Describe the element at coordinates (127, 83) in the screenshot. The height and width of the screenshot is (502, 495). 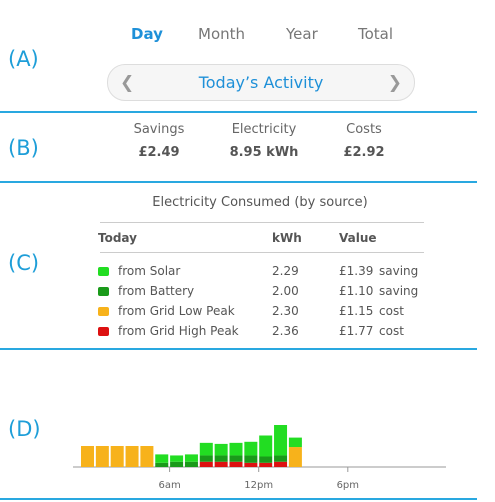
I see `chevron-left-icon: ❮` at that location.